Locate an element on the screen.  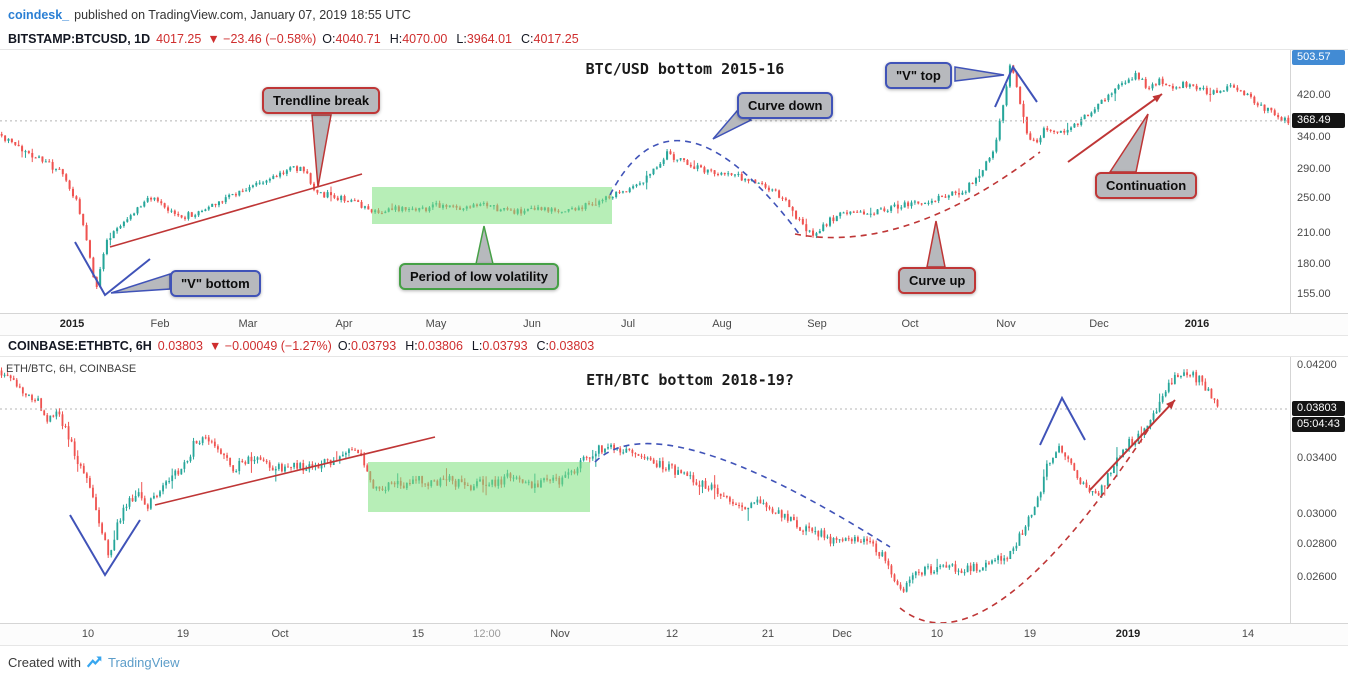
tradingview-logo-icon is located at coordinates (94, 662).